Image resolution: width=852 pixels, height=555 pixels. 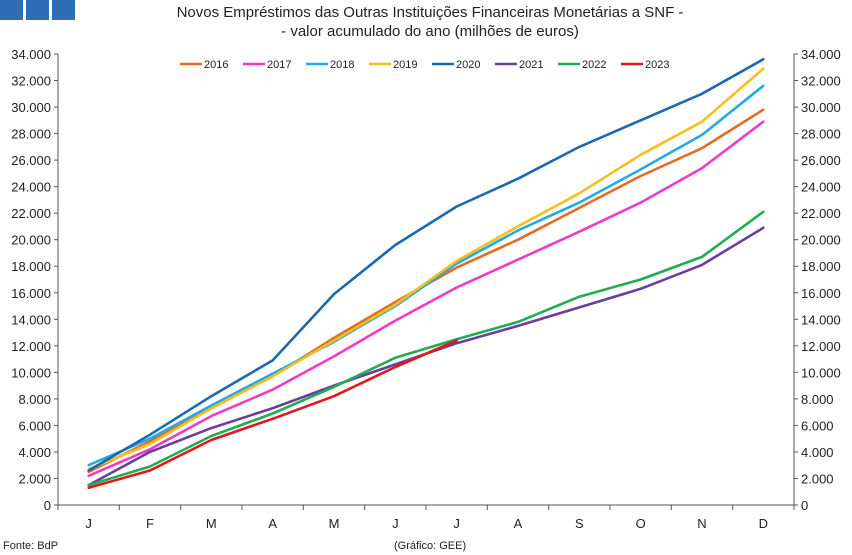 What do you see at coordinates (821, 54) in the screenshot?
I see `y-tick-label-right: 34.000` at bounding box center [821, 54].